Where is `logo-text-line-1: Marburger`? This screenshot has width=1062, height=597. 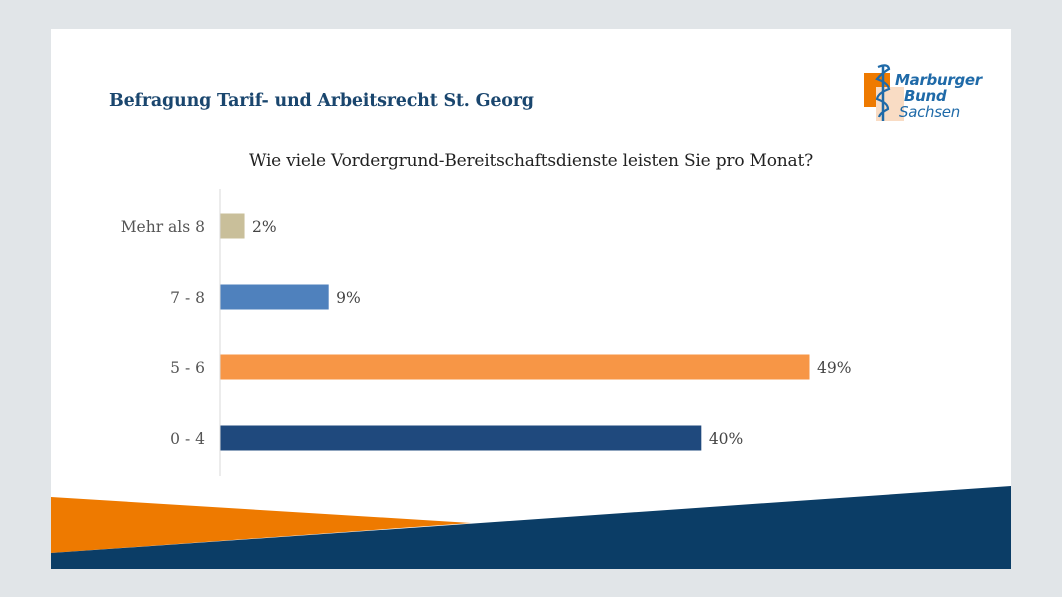 logo-text-line-1: Marburger is located at coordinates (938, 80).